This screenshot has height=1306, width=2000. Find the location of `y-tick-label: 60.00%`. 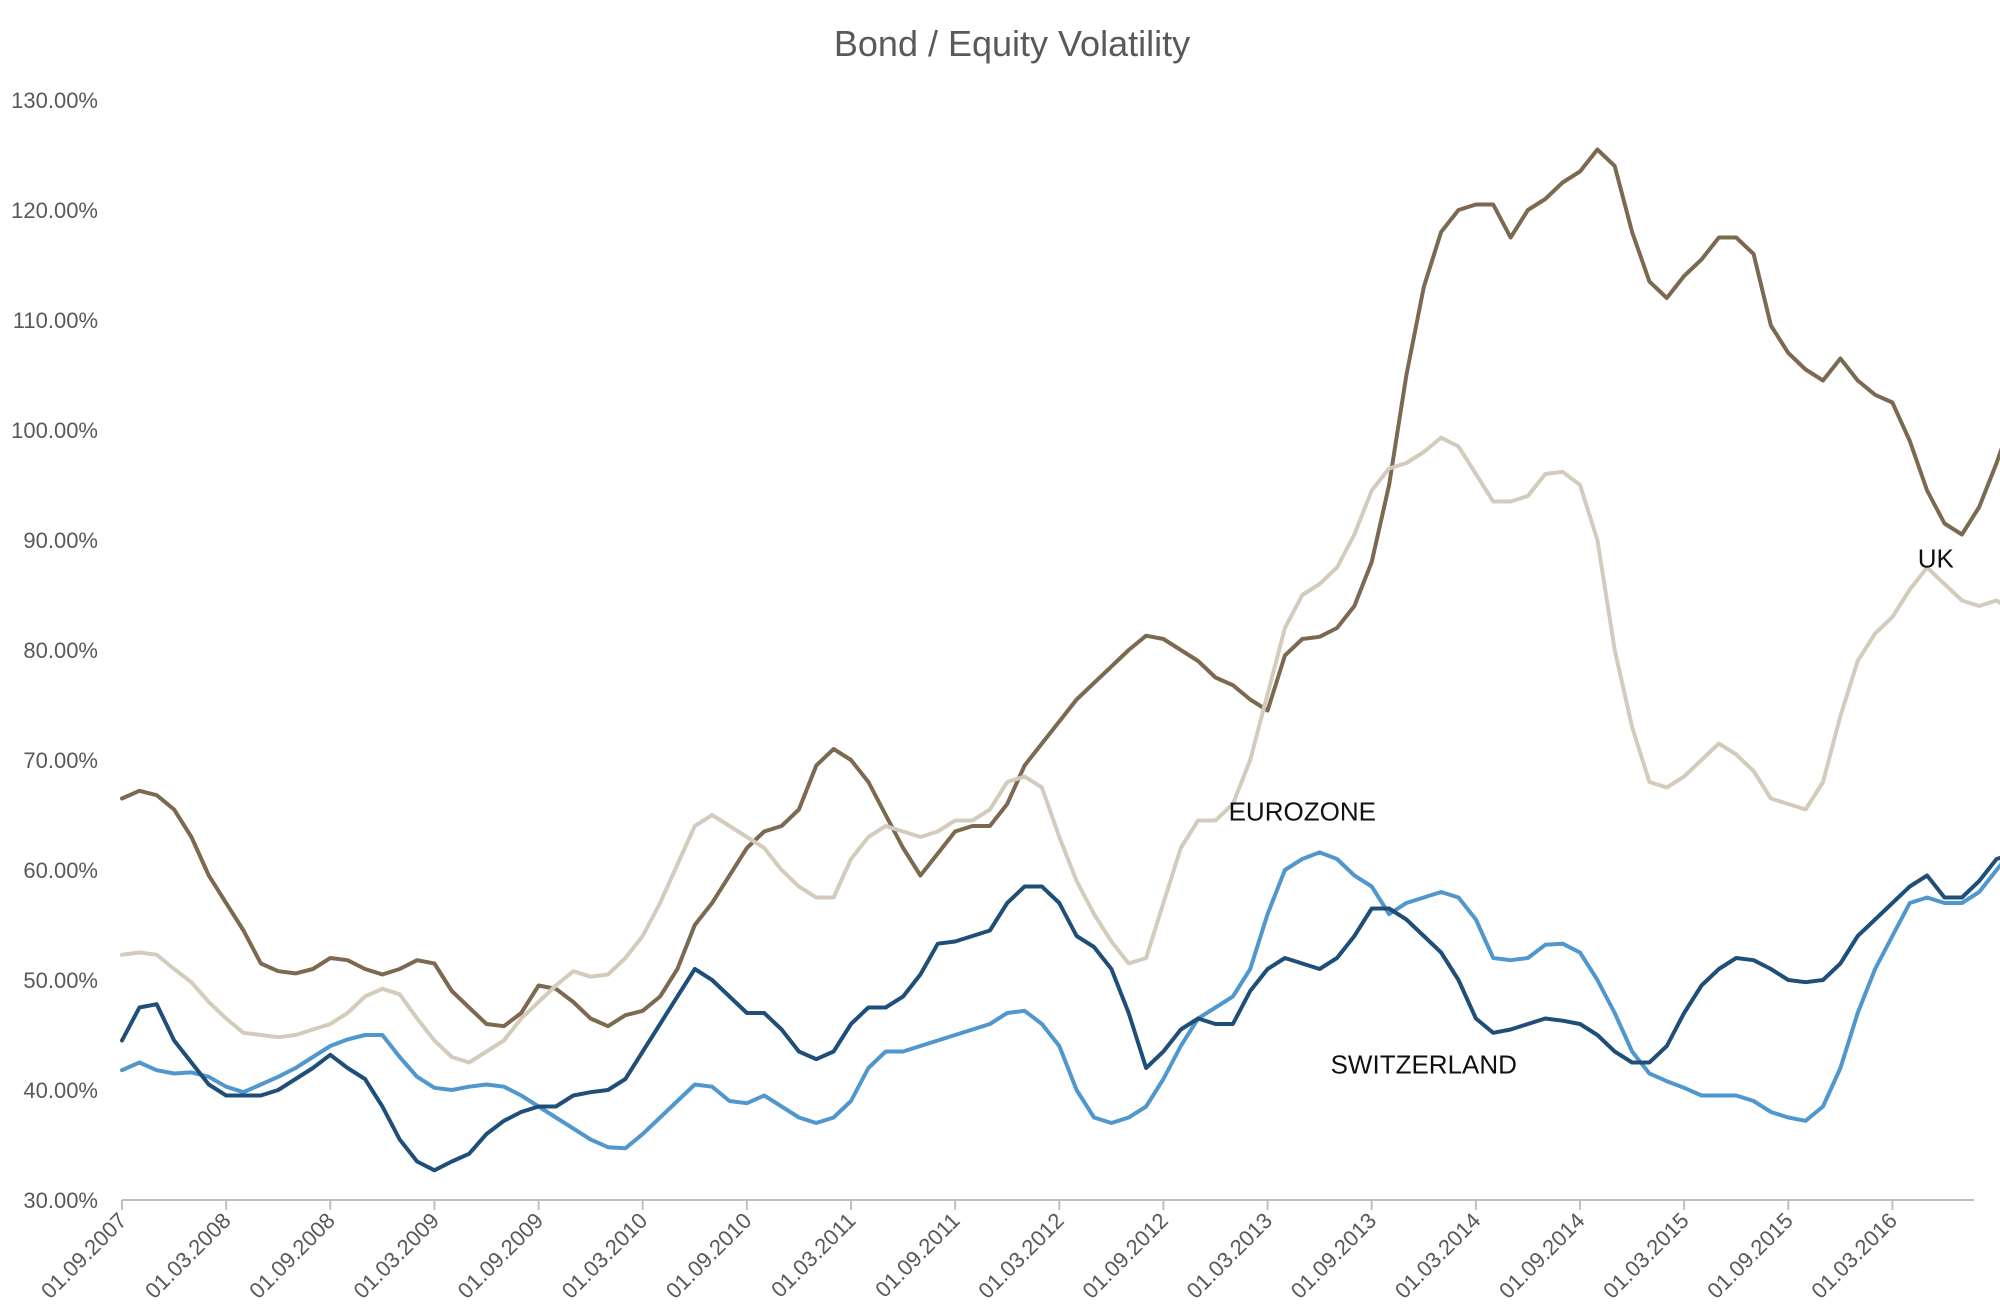

y-tick-label: 60.00% is located at coordinates (60, 870).